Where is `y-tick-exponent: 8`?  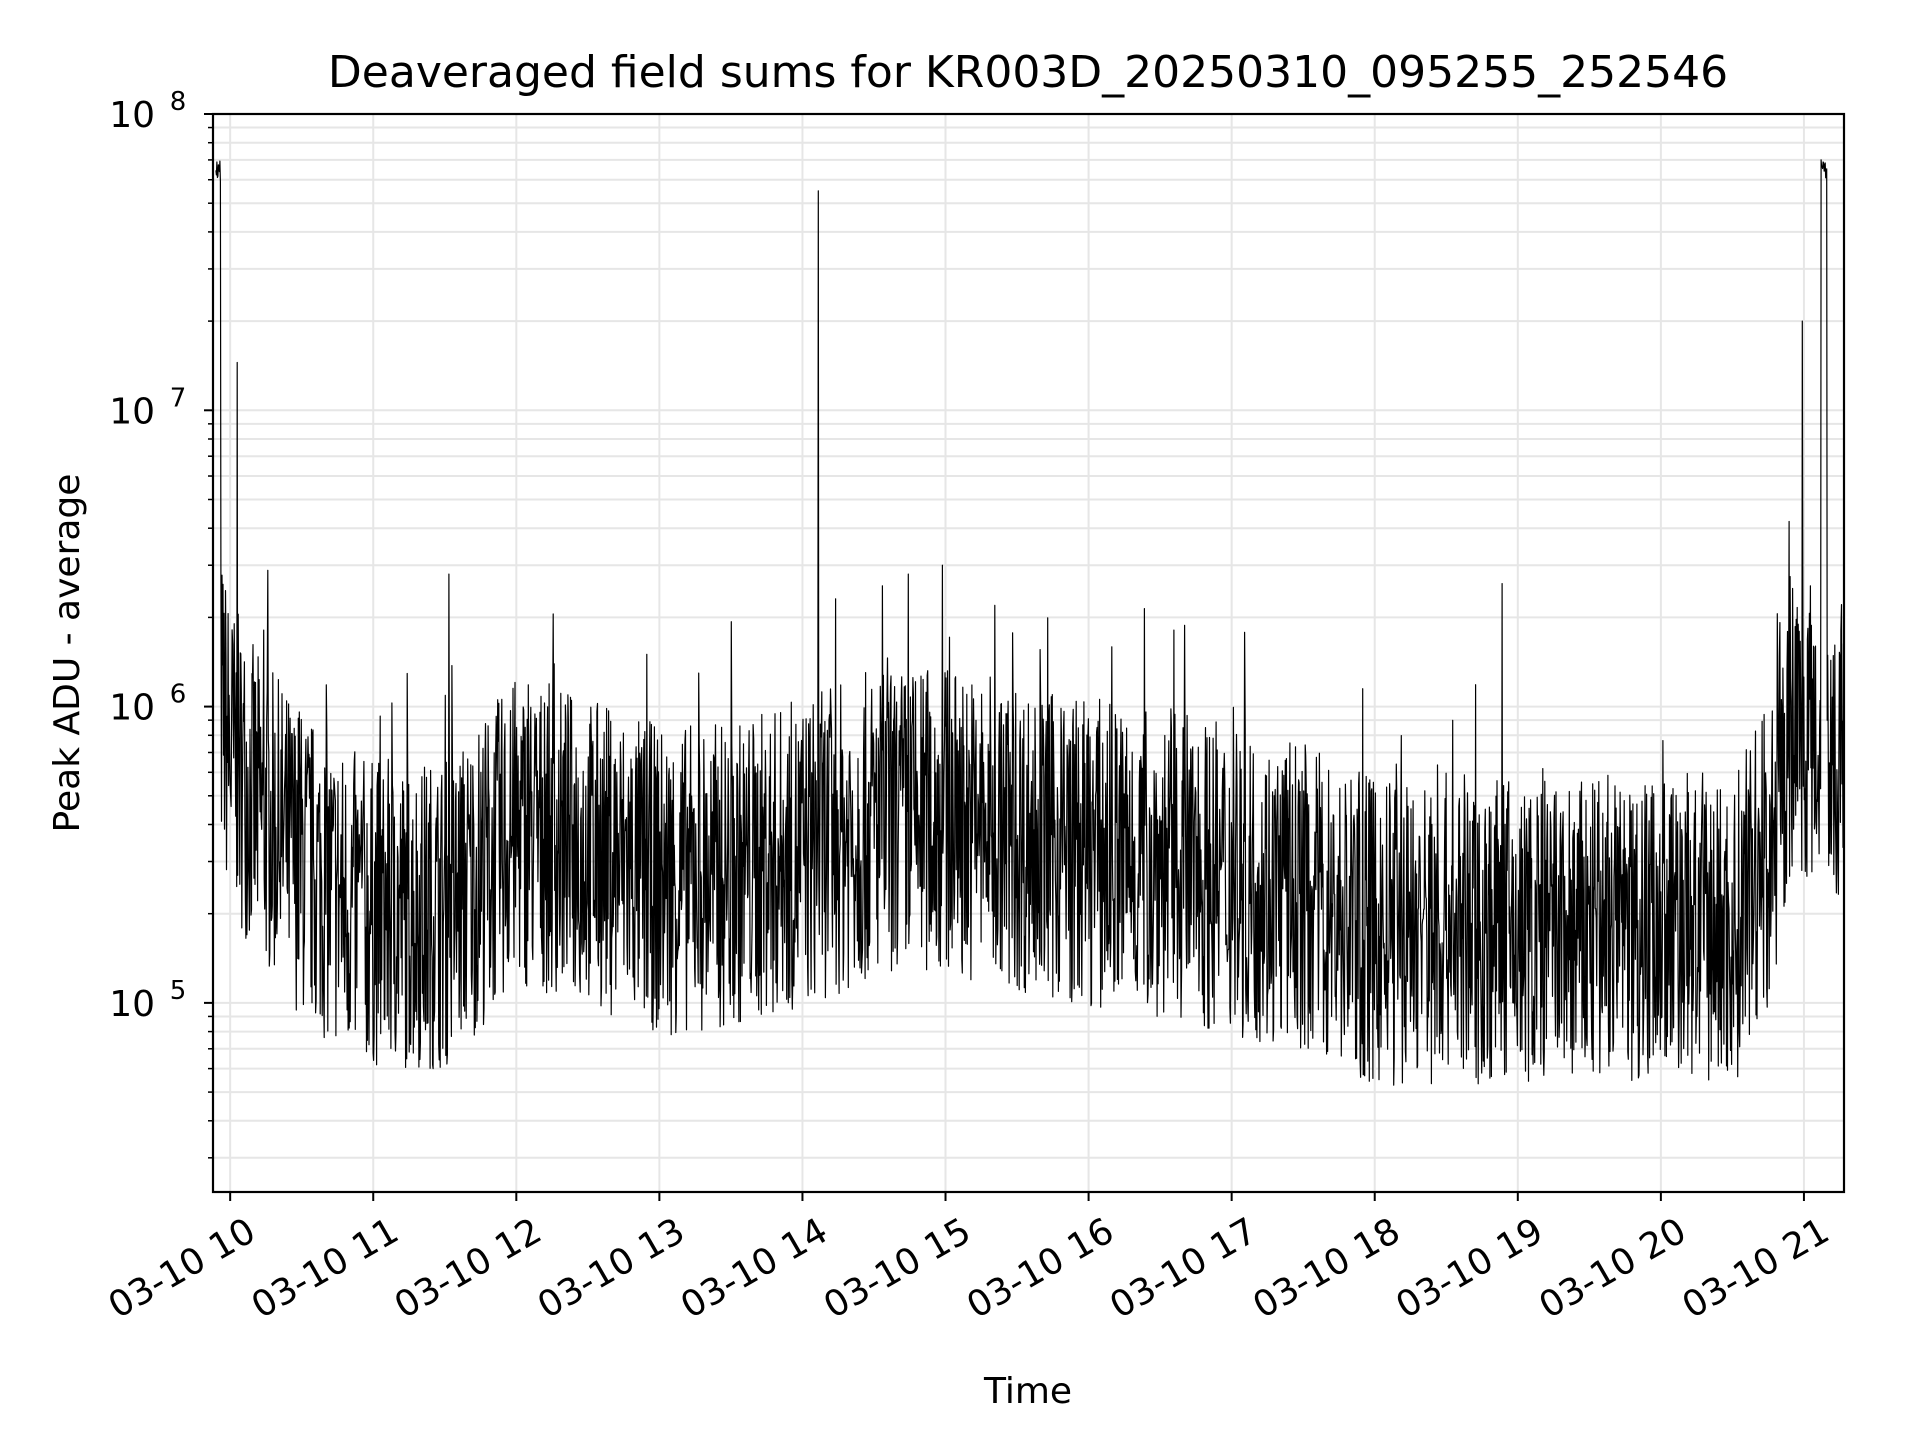
y-tick-exponent: 8 is located at coordinates (178, 102).